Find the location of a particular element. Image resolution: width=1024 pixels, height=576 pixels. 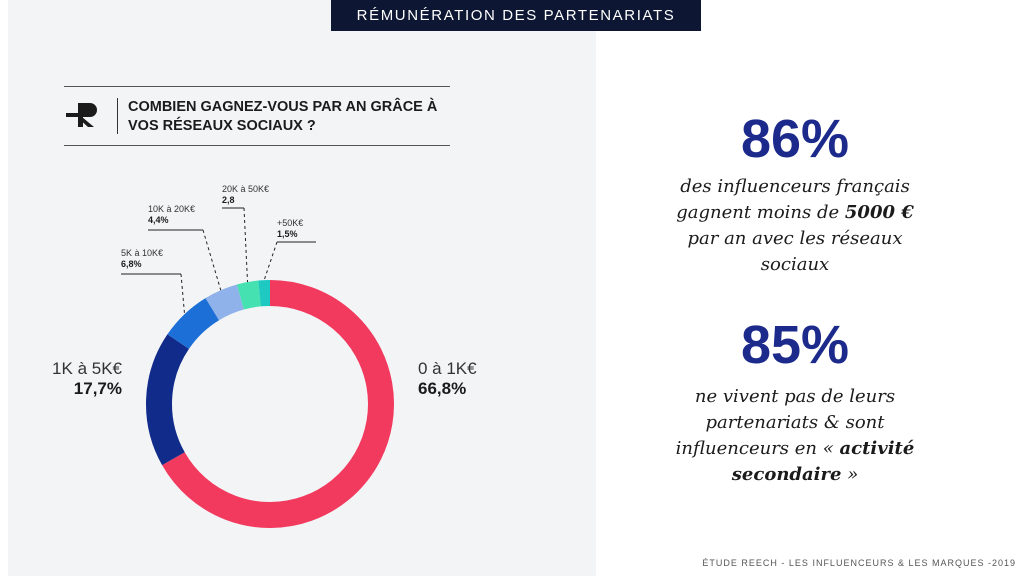

callout-category-label: 20K à 50K€ is located at coordinates (245, 189).